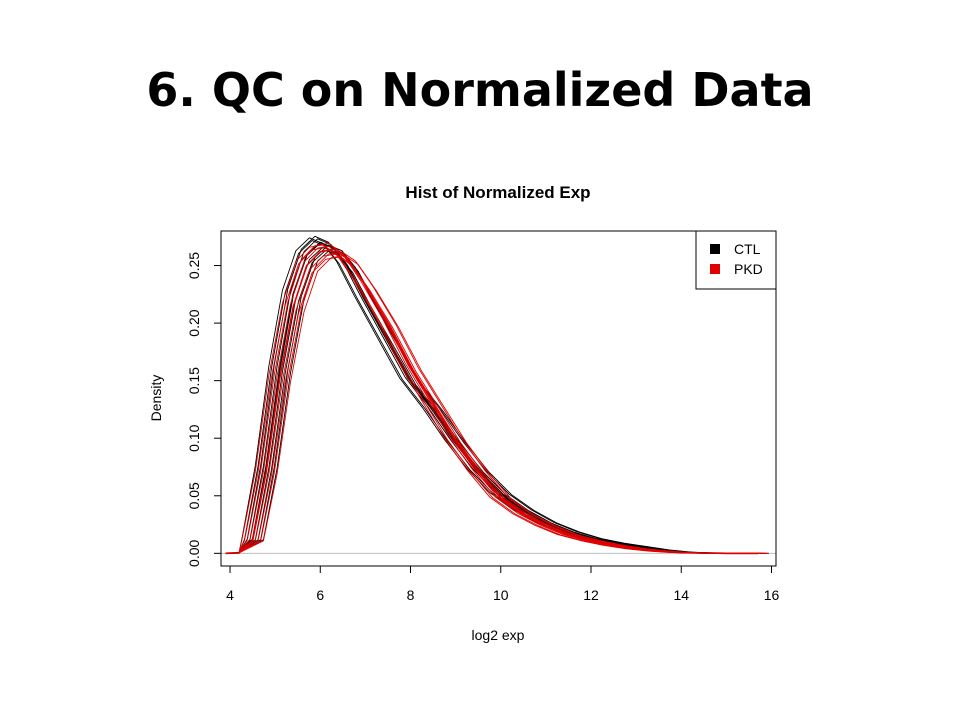 The width and height of the screenshot is (960, 720). Describe the element at coordinates (194, 552) in the screenshot. I see `y-tick-label: 0.00` at that location.